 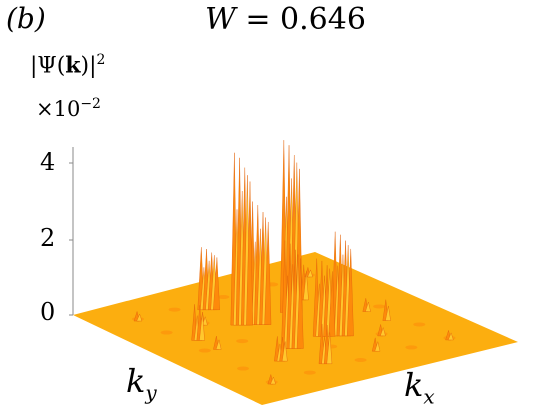 I want to click on title-value: 0.646, so click(x=323, y=19).